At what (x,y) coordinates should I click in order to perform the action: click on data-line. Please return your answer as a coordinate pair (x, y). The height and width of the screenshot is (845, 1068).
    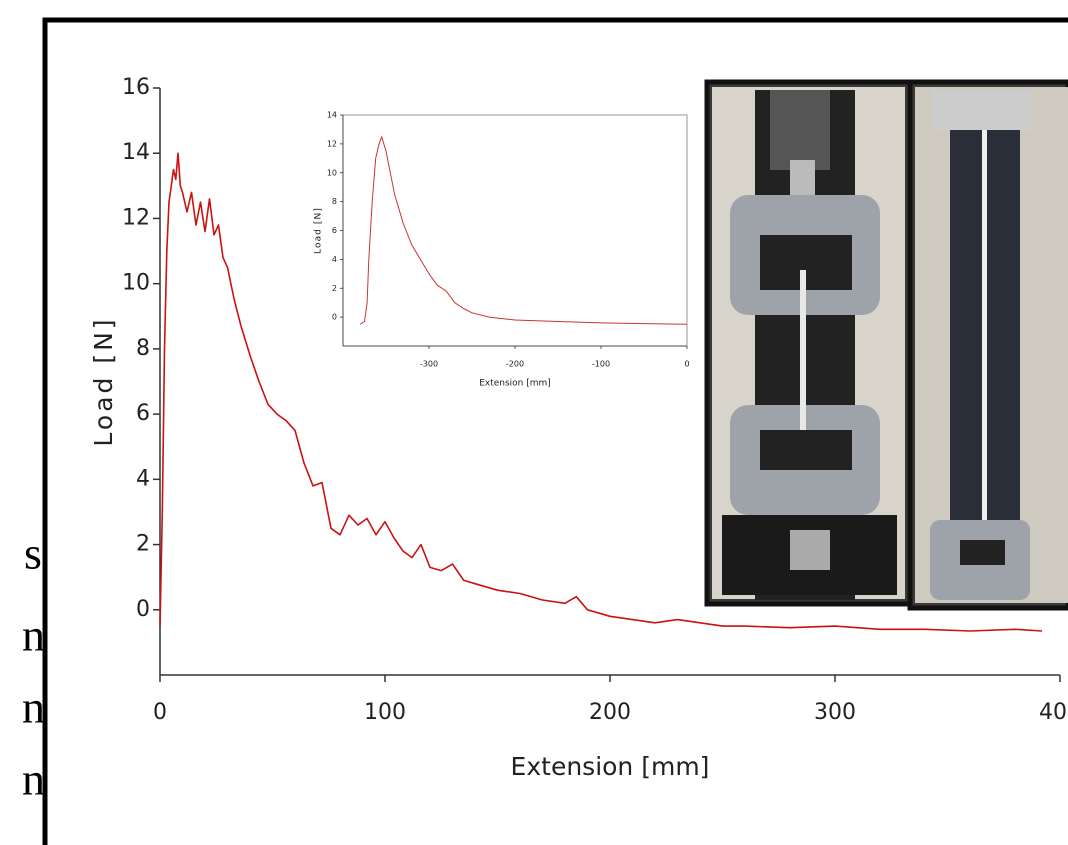
    Looking at the image, I should click on (523, 230).